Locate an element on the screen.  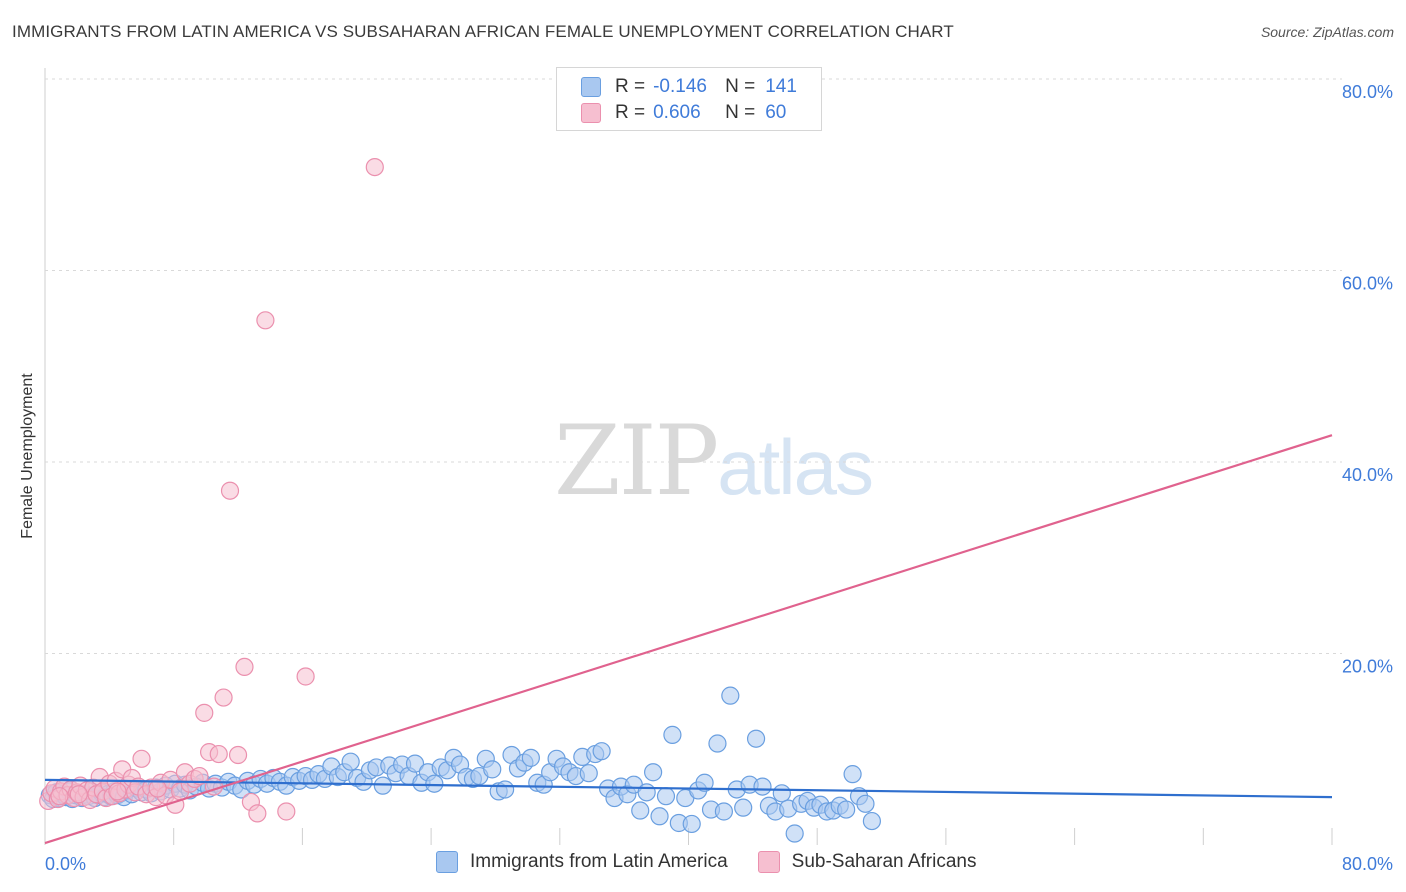
x-tick-label-min: 0.0% is located at coordinates (65, 864).